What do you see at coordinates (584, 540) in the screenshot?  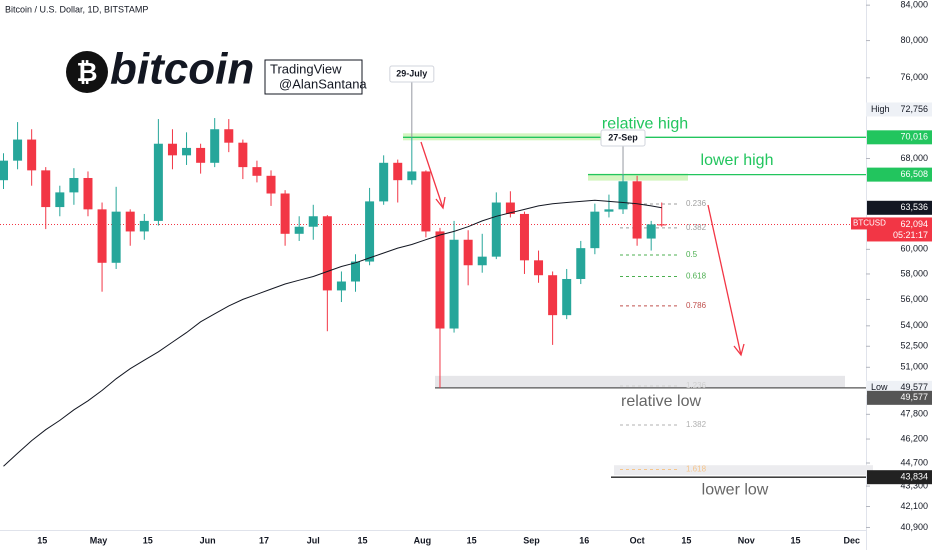 I see `x-tick-label: 16` at bounding box center [584, 540].